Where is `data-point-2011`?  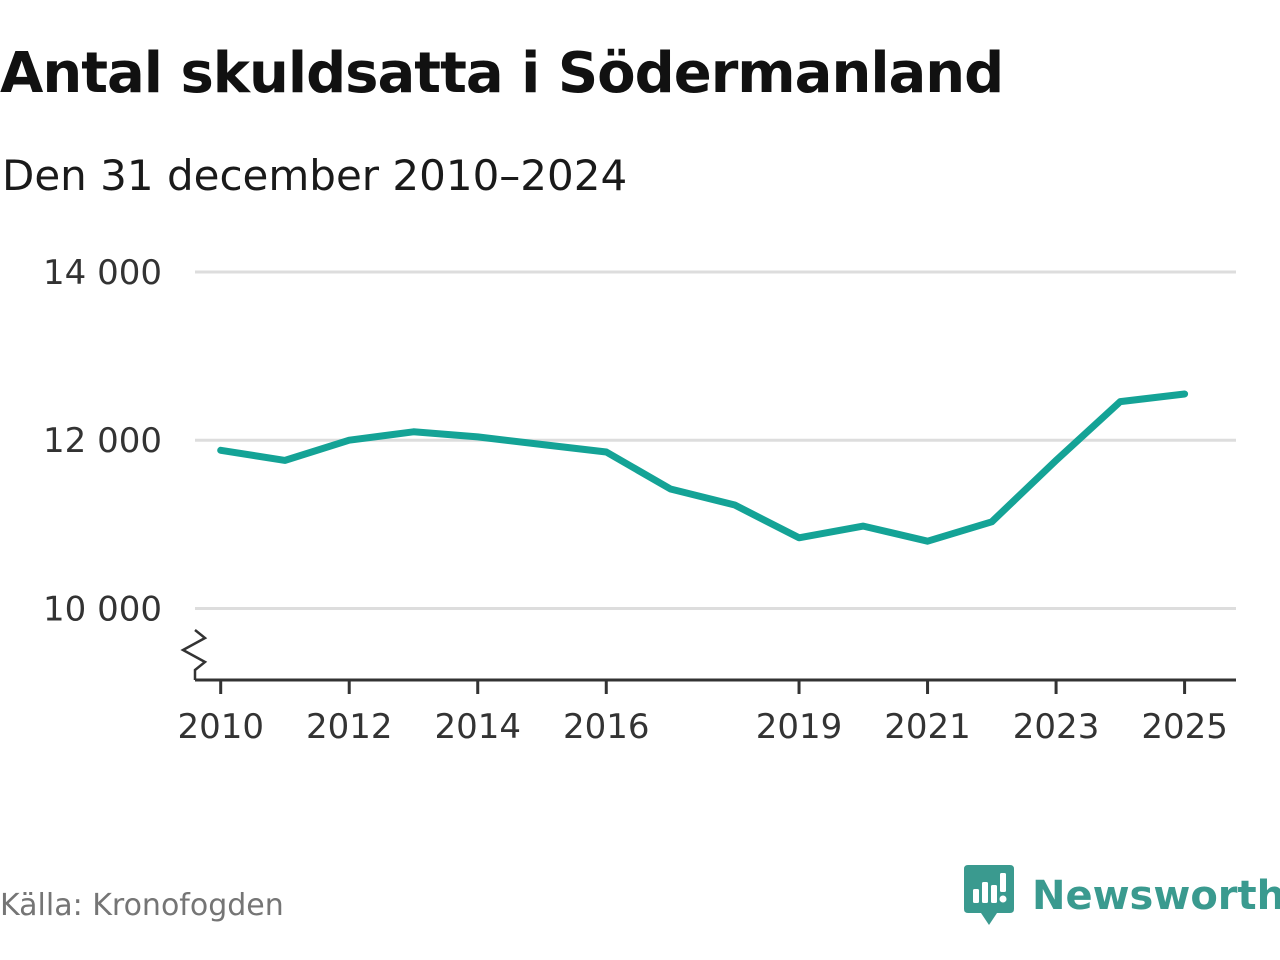 data-point-2011 is located at coordinates (284, 460).